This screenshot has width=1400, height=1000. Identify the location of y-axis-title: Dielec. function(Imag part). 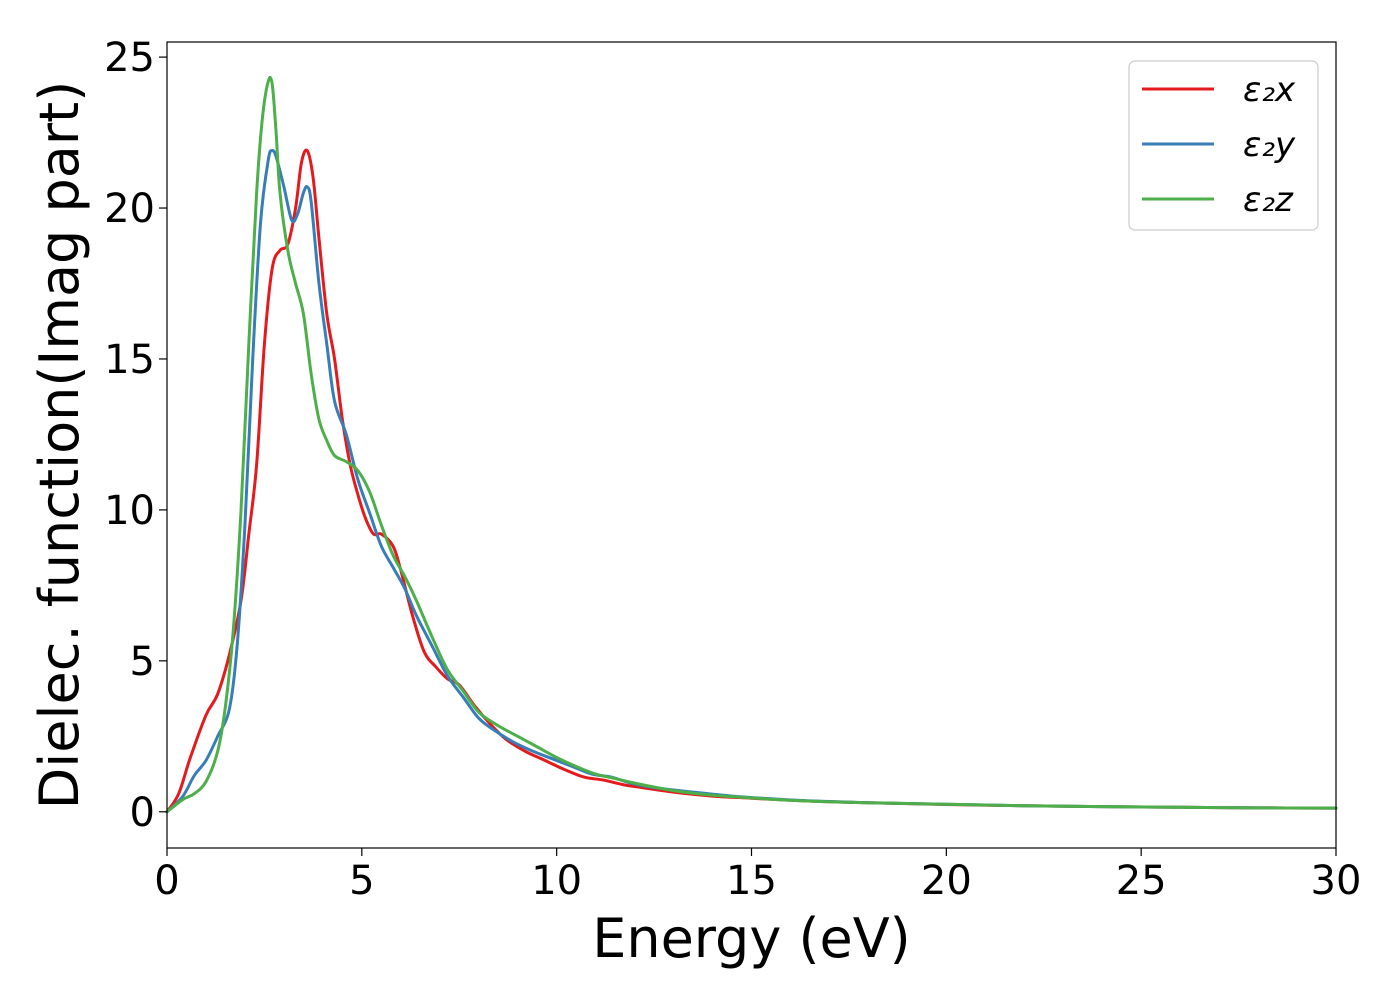
(59, 445).